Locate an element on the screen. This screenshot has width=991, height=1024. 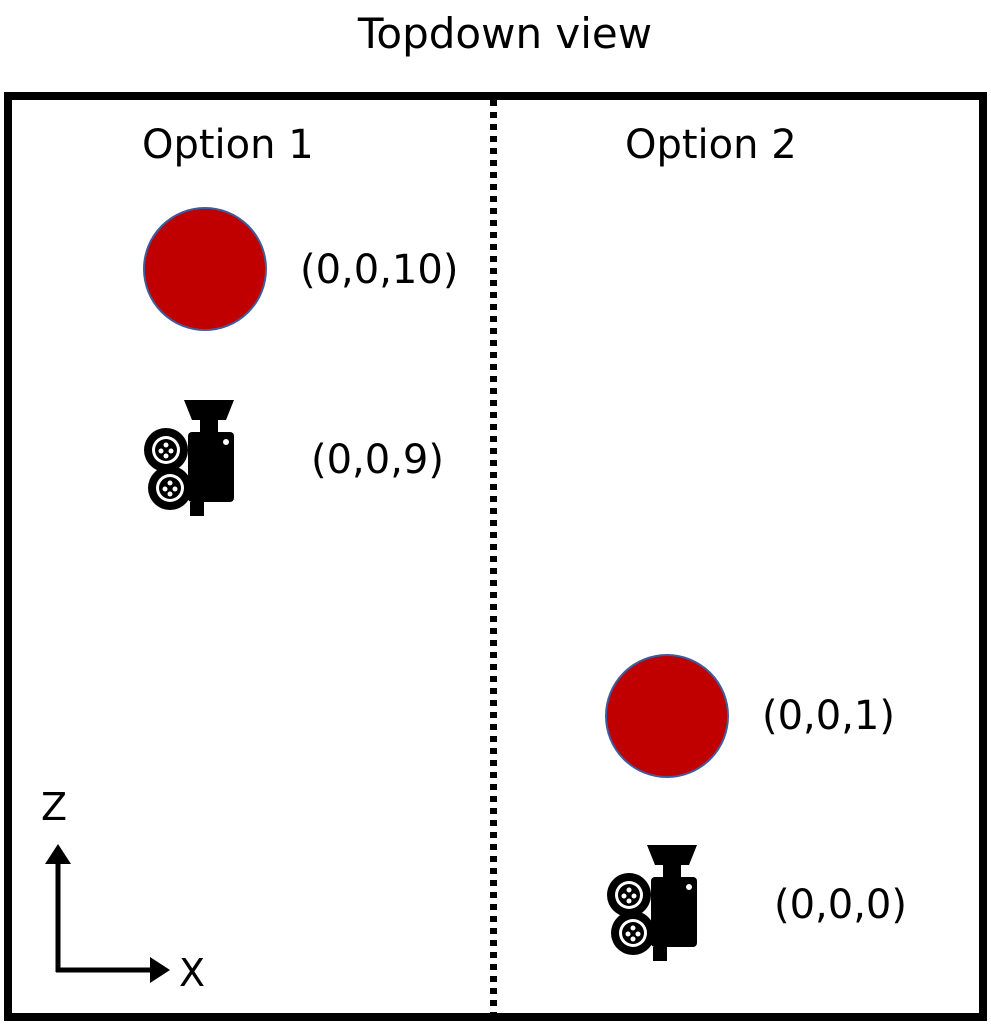
option-1-camera-coord: (0,0,9) is located at coordinates (377, 460).